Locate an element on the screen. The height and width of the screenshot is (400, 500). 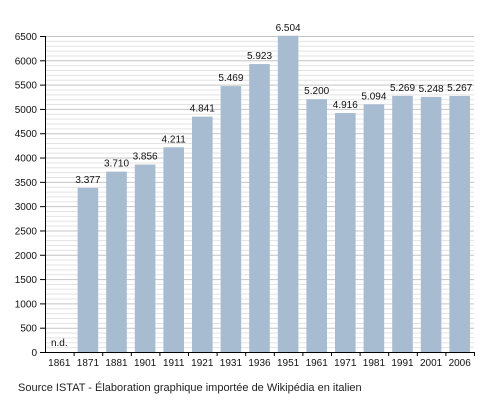
y-tick-label: 1000 is located at coordinates (26, 304).